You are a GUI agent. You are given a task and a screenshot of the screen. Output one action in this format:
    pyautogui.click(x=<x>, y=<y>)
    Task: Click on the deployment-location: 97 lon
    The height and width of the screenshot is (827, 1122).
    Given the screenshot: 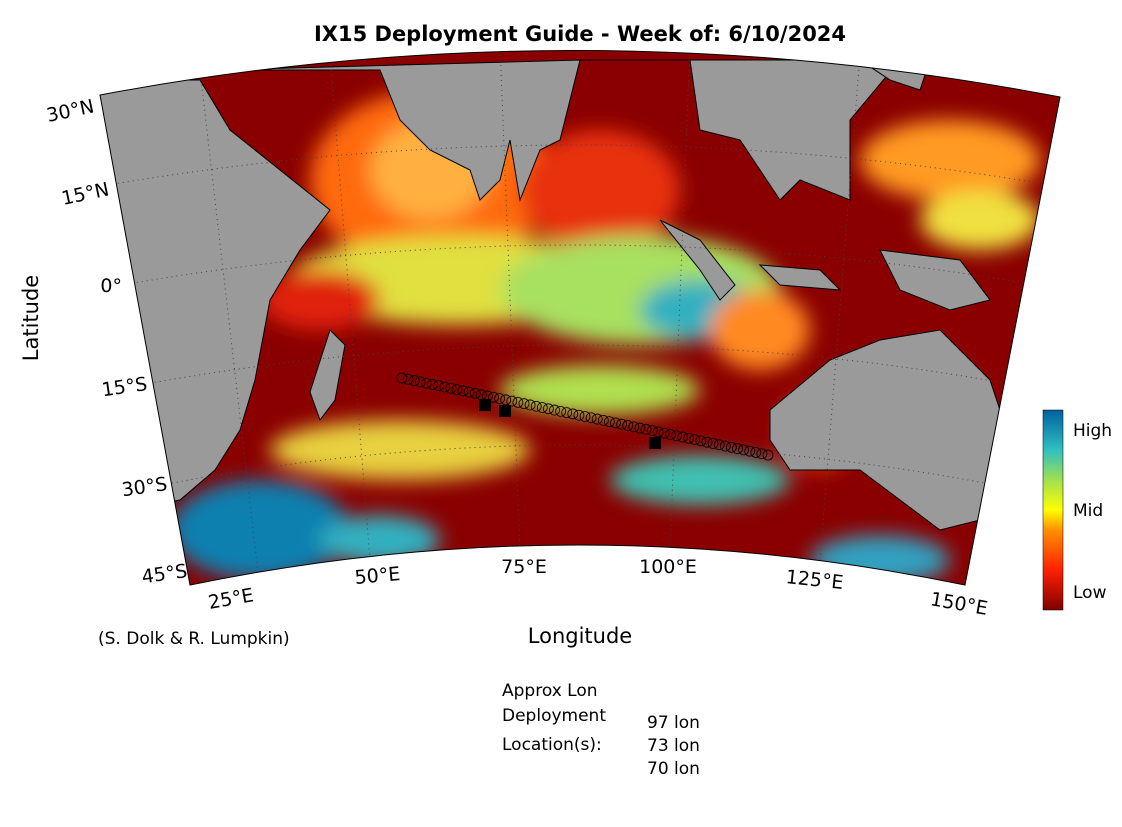 What is the action you would take?
    pyautogui.click(x=673, y=723)
    